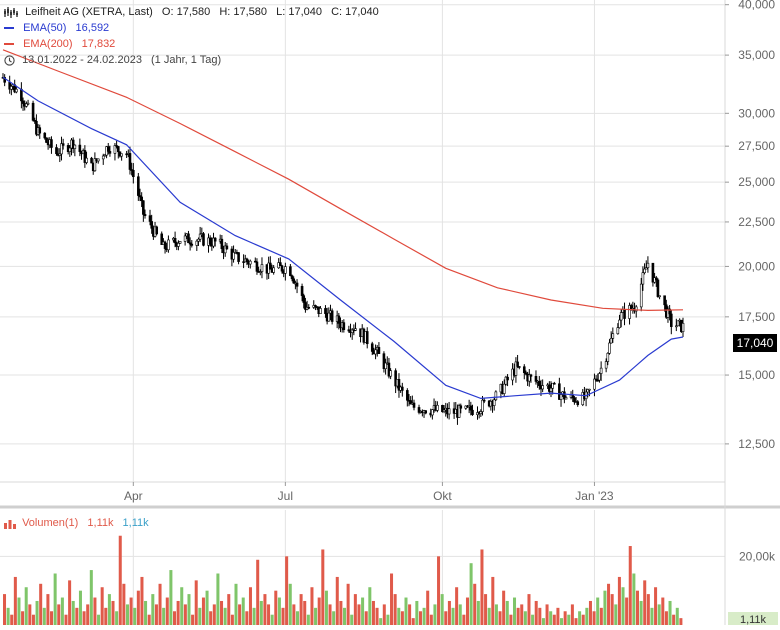 The width and height of the screenshot is (780, 630). Describe the element at coordinates (9, 60) in the screenshot. I see `clock-icon` at that location.